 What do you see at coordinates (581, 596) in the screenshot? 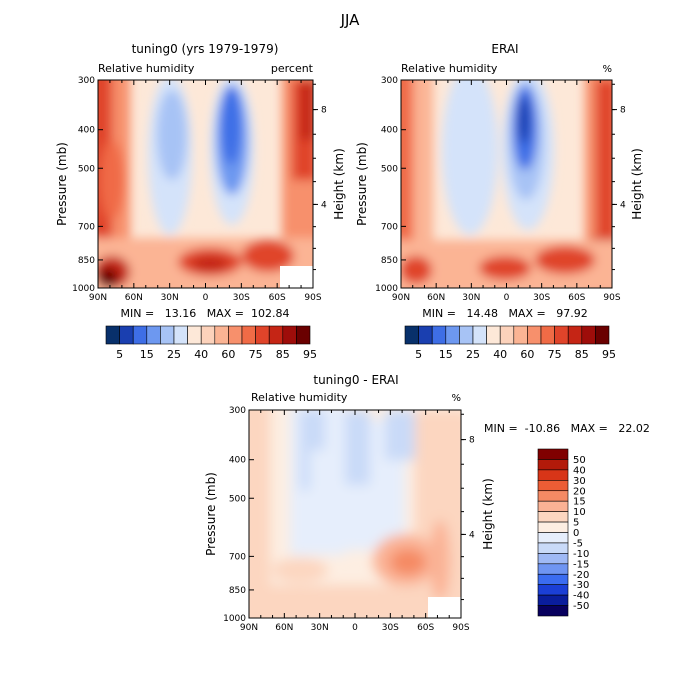
I see `colorbar-label: -40` at bounding box center [581, 596].